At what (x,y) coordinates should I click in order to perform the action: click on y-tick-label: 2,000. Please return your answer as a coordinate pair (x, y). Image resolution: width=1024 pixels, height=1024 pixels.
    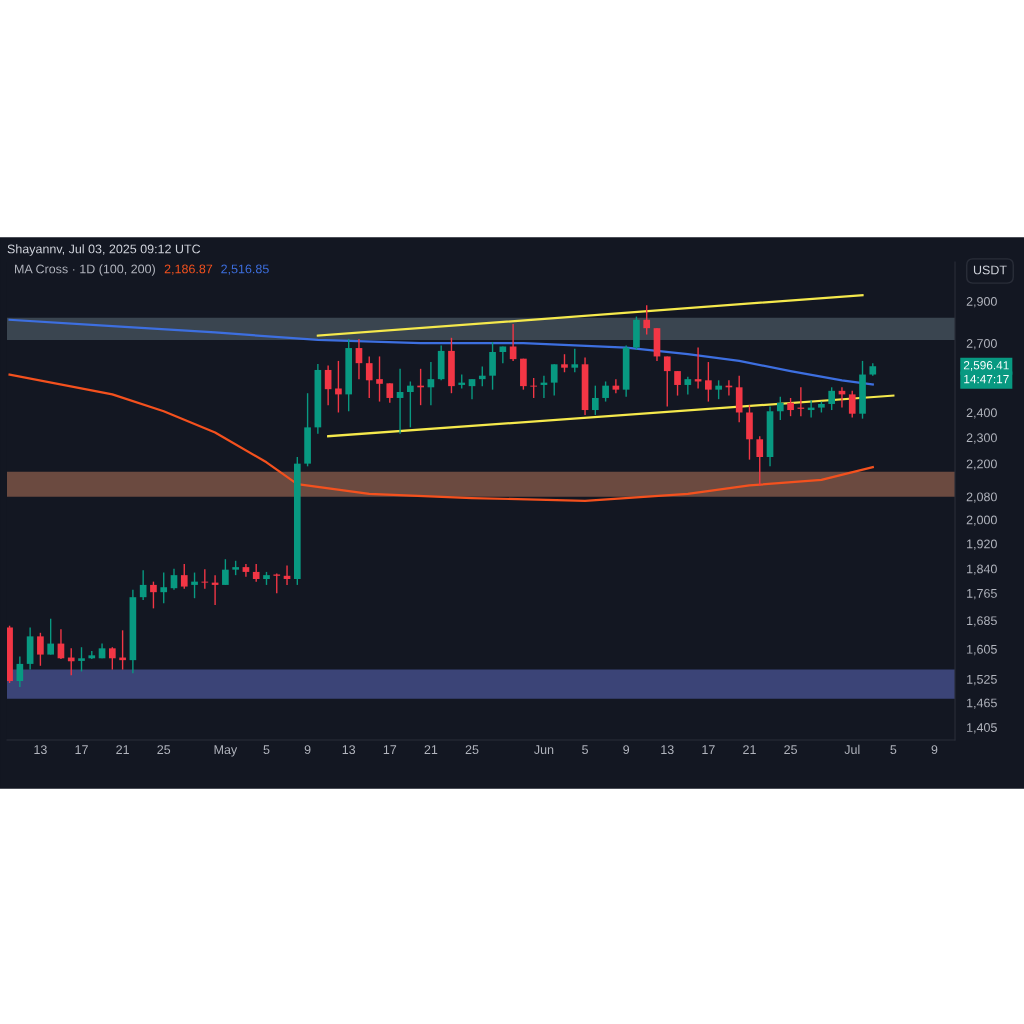
    Looking at the image, I should click on (981, 520).